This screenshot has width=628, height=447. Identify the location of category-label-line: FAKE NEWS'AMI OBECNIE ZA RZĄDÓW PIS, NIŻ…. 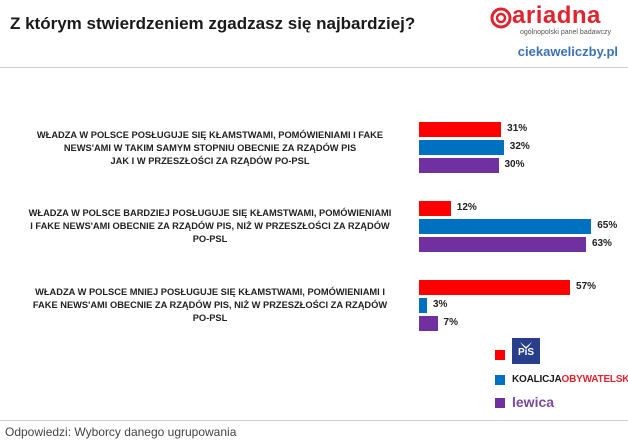
(210, 304).